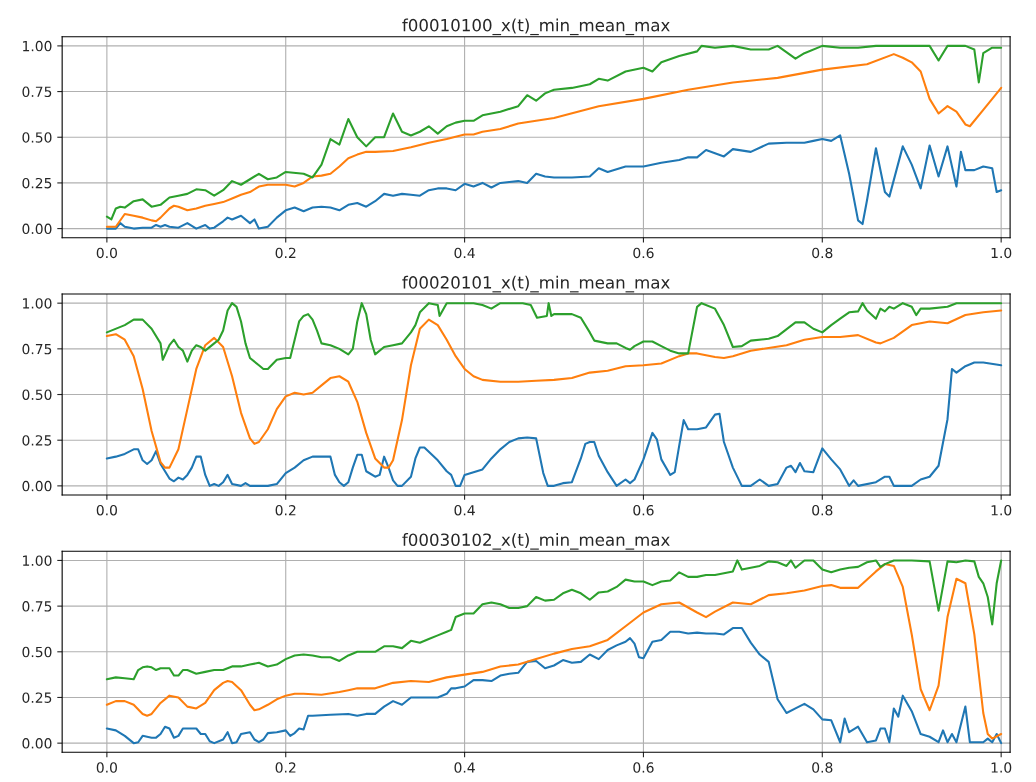 This screenshot has width=1036, height=782. What do you see at coordinates (536, 541) in the screenshot?
I see `chart-title: f00030102_x(t)_min_mean_max` at bounding box center [536, 541].